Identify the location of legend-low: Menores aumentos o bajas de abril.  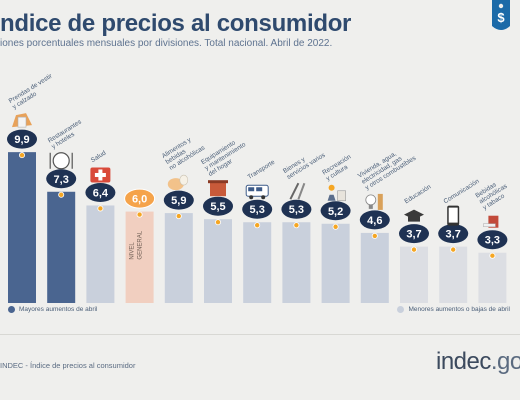
(453, 309).